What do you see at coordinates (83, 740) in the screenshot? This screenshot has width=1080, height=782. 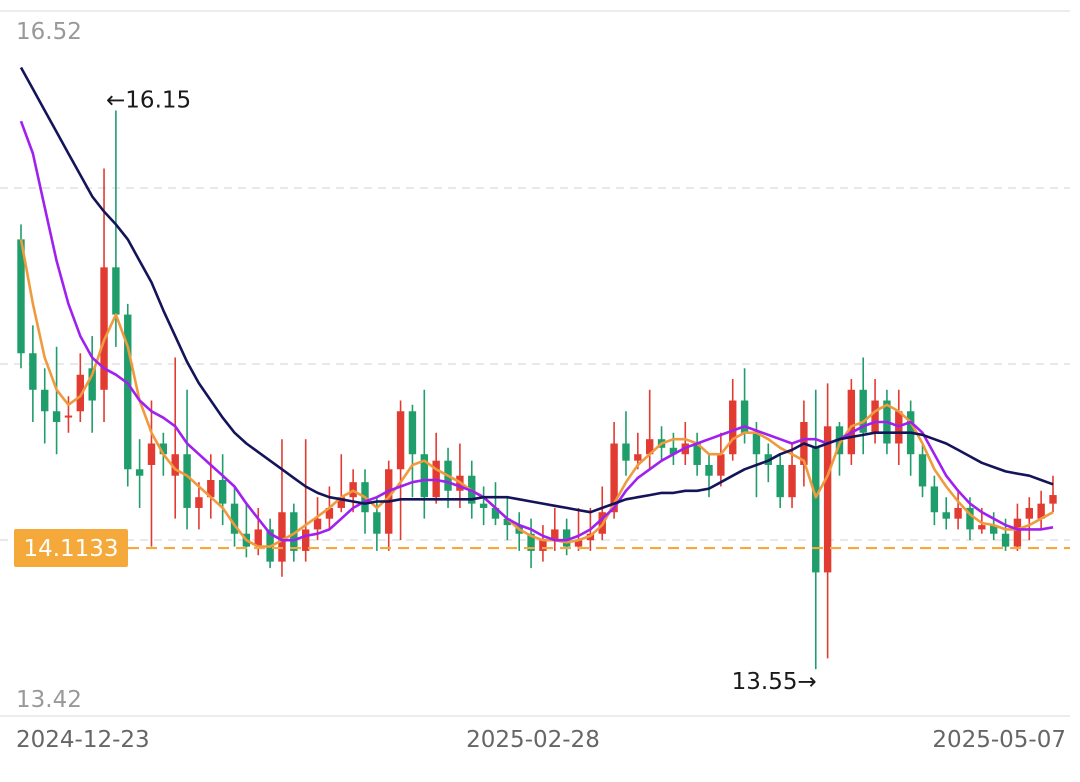 I see `x-axis-date-start: 2024-12-23` at bounding box center [83, 740].